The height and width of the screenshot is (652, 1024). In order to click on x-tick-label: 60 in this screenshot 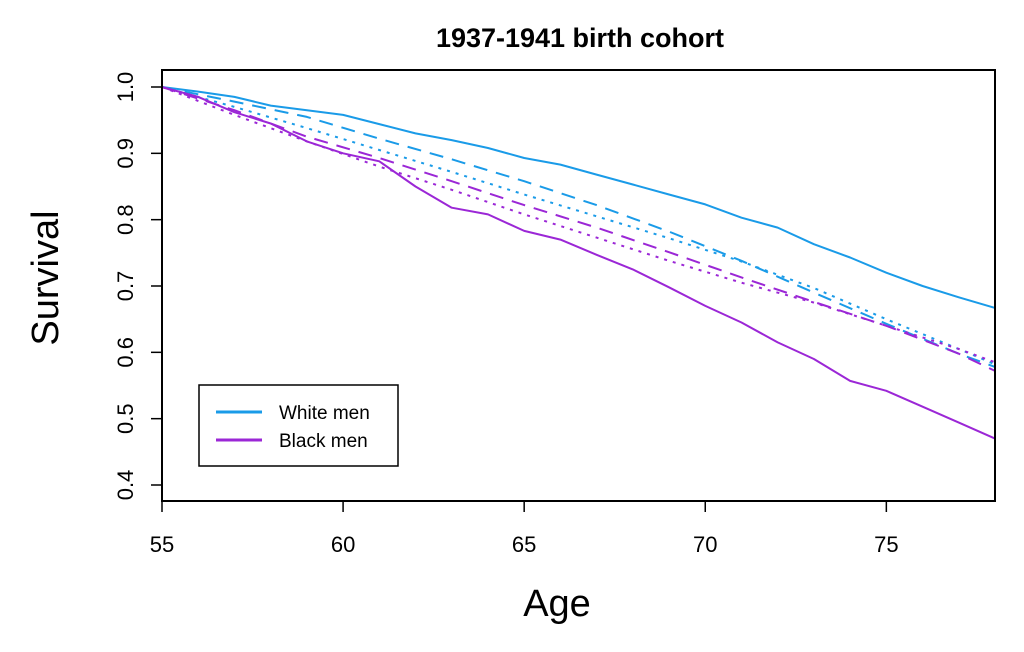, I will do `click(343, 544)`.